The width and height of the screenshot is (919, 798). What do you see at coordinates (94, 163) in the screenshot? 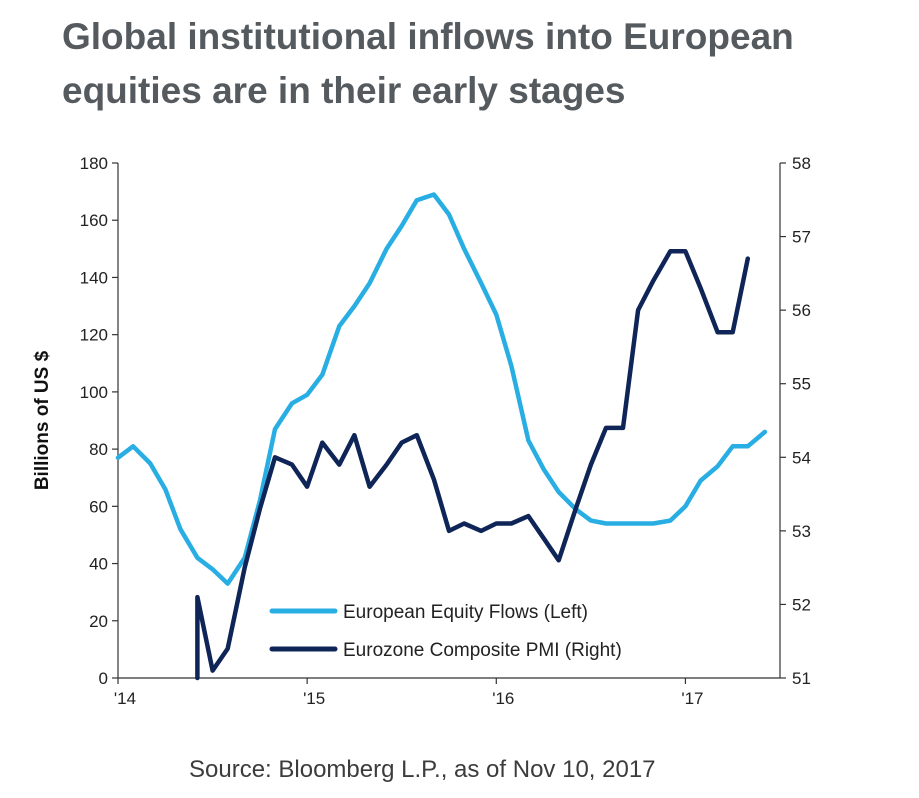
I see `left-axis-tick-label: 180` at bounding box center [94, 163].